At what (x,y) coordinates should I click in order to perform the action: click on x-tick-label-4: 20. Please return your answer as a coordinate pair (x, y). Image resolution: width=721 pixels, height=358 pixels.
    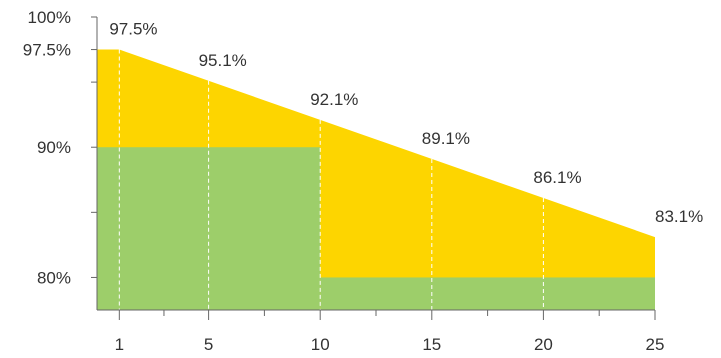
    Looking at the image, I should click on (543, 344).